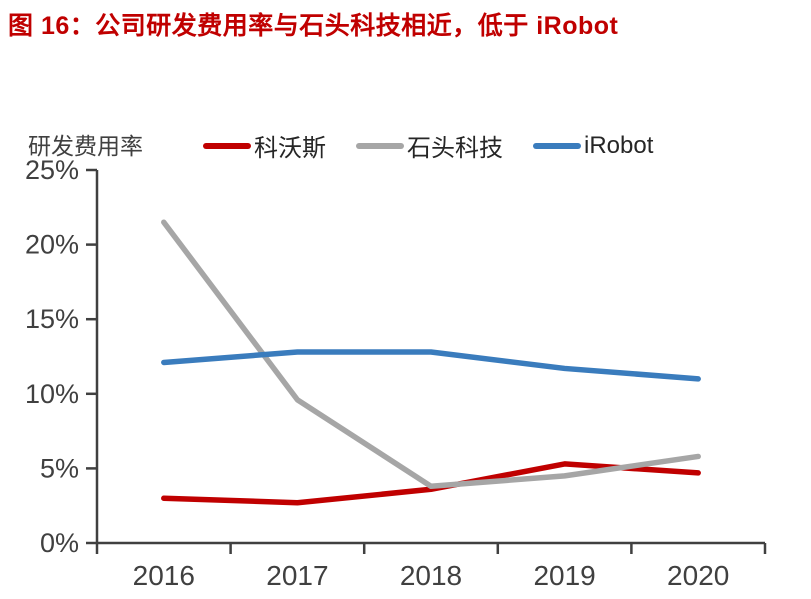  Describe the element at coordinates (564, 575) in the screenshot. I see `svg-text: 2019` at that location.